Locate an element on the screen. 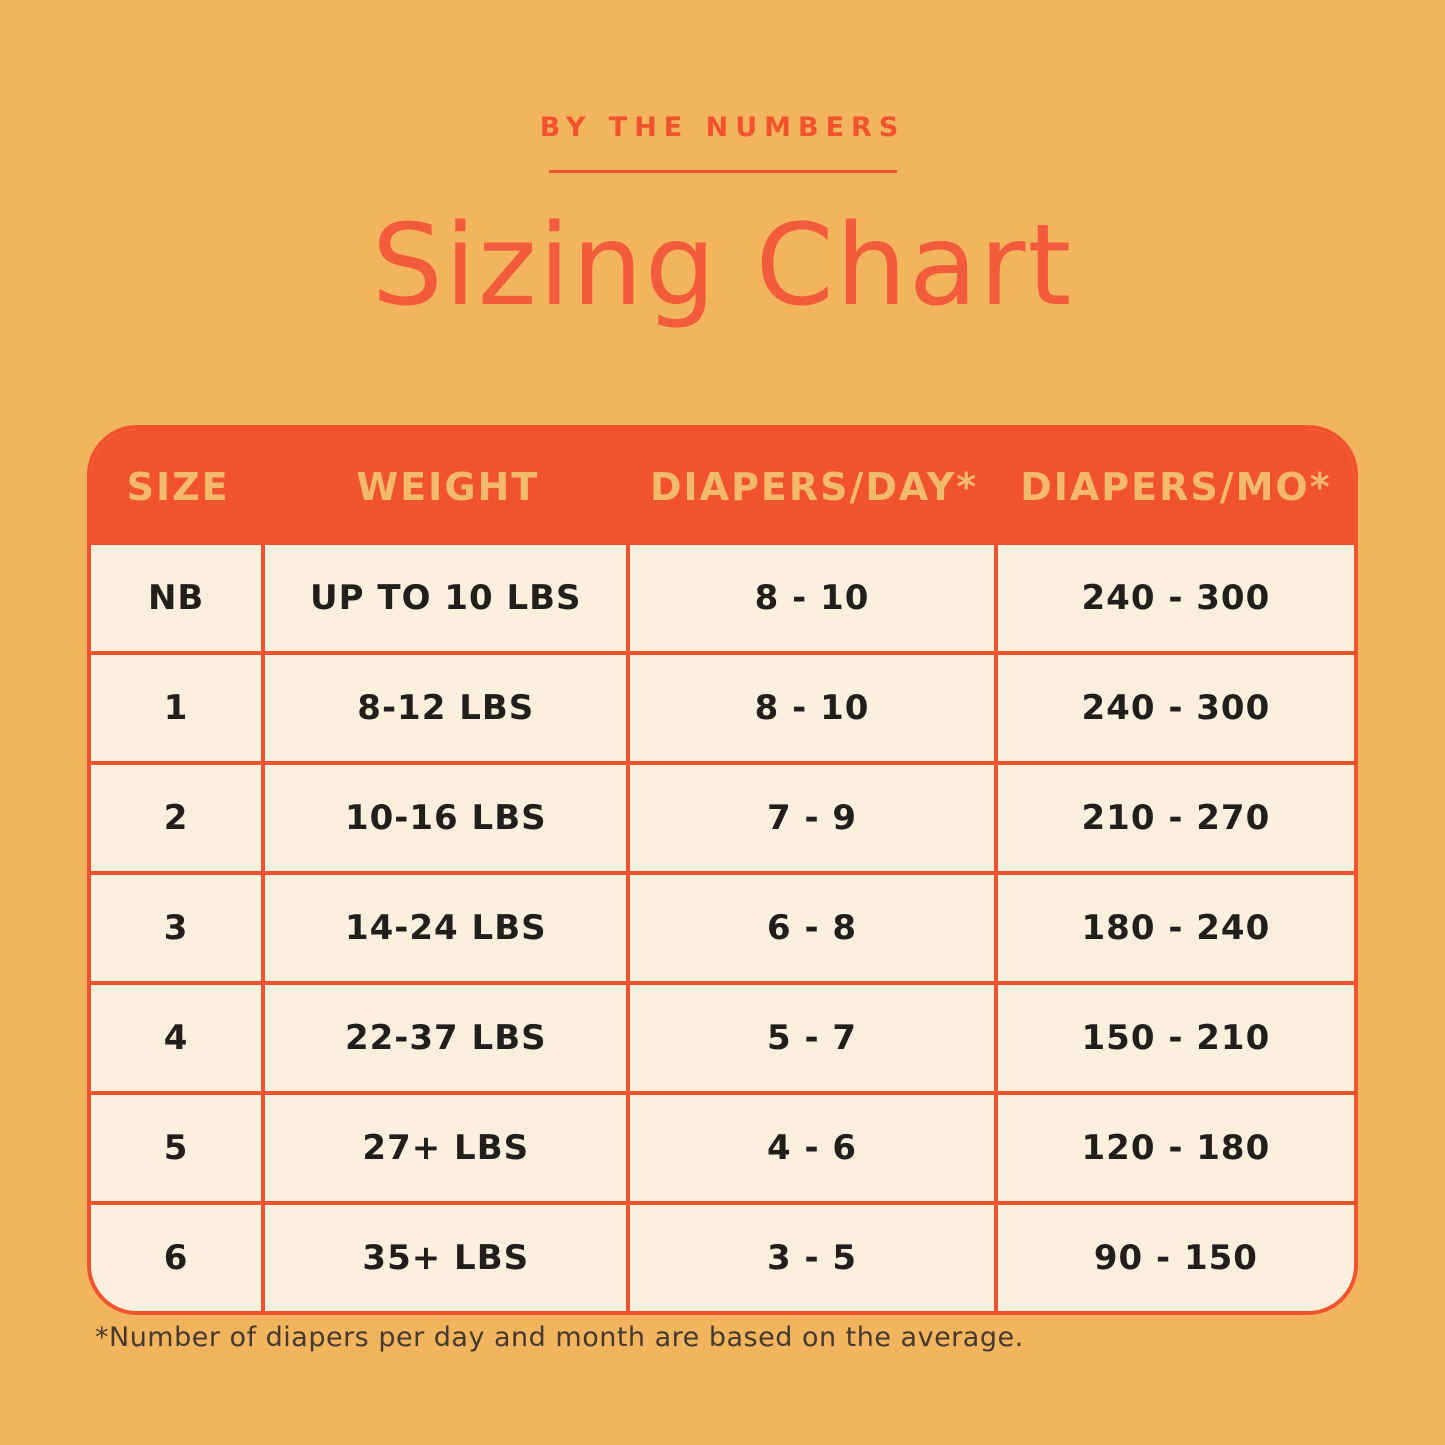  table-cell: UP TO 10 LBS is located at coordinates (448, 598).